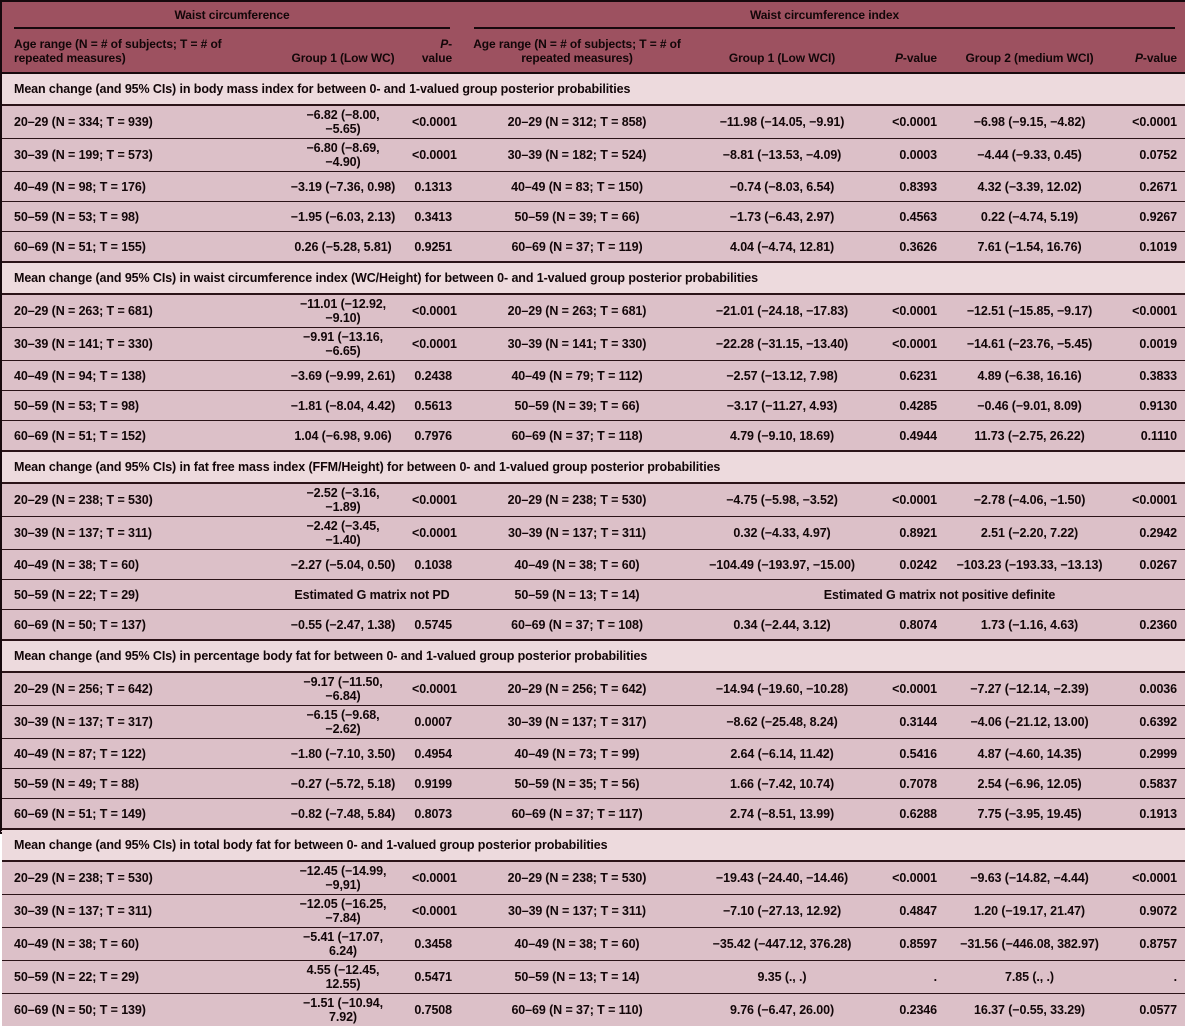 Image resolution: width=1185 pixels, height=1026 pixels. Describe the element at coordinates (1148, 722) in the screenshot. I see `p-value-cell: 0.6392` at that location.